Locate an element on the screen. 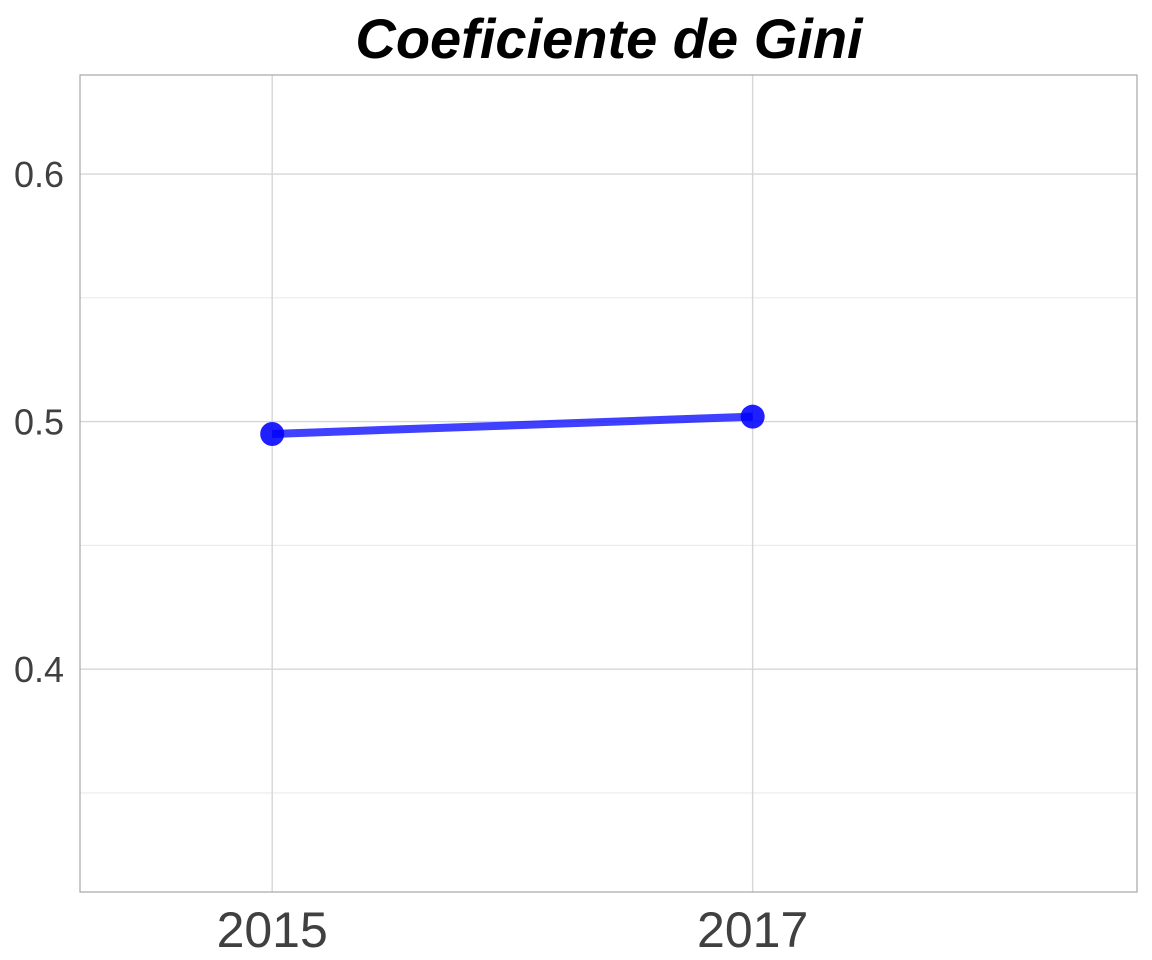 This screenshot has height=960, width=1152. y-tick-label: 0.4 is located at coordinates (39, 669).